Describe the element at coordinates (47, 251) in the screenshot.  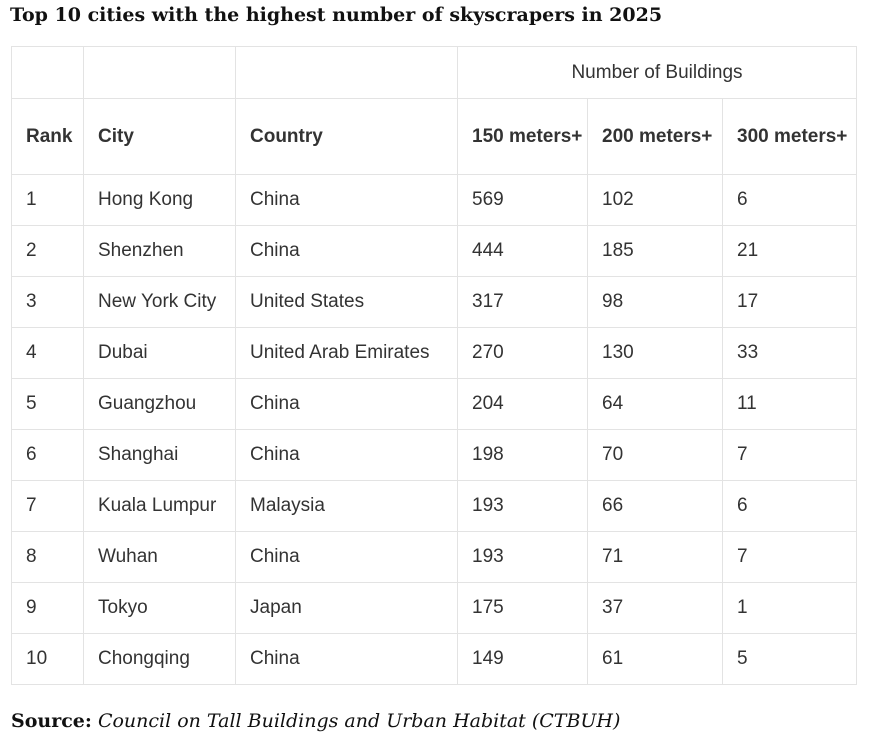
I see `rank-cell: 2` at that location.